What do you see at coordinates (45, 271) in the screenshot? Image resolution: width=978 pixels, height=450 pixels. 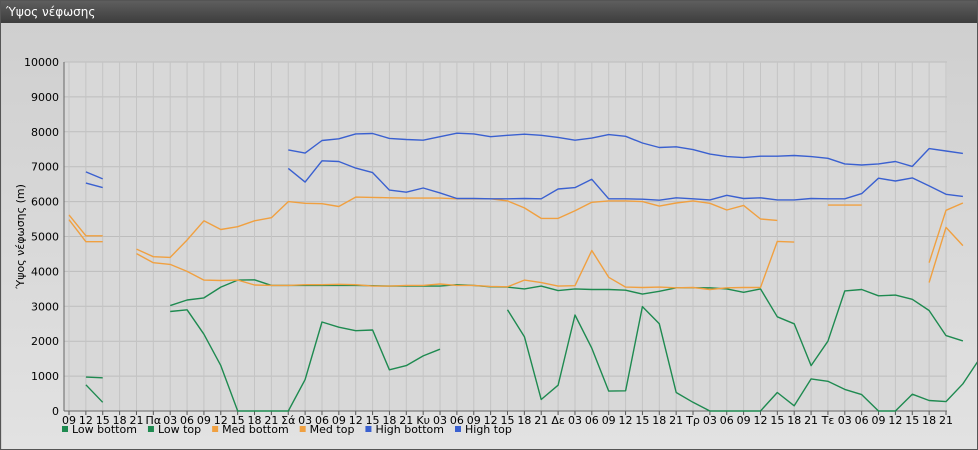 I see `y-tick-label: 4000` at bounding box center [45, 271].